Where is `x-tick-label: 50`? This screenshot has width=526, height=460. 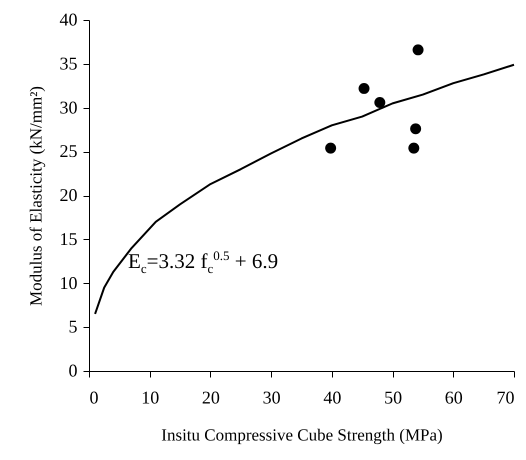 x-tick-label: 50 is located at coordinates (393, 398).